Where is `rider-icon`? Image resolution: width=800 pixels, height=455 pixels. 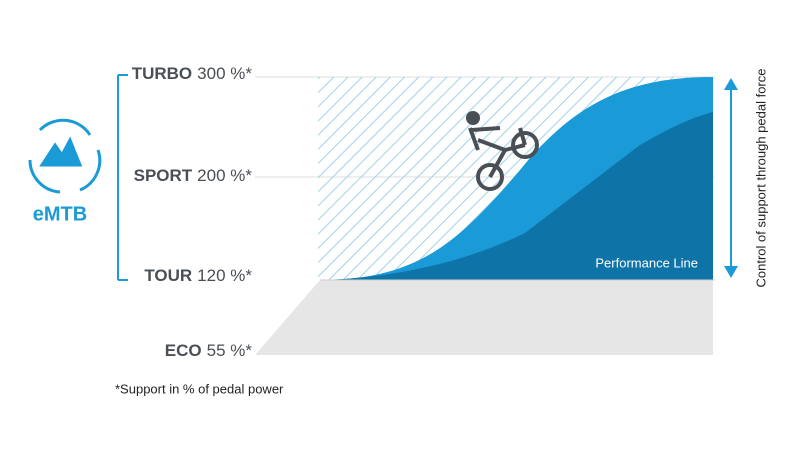
rider-icon is located at coordinates (502, 151).